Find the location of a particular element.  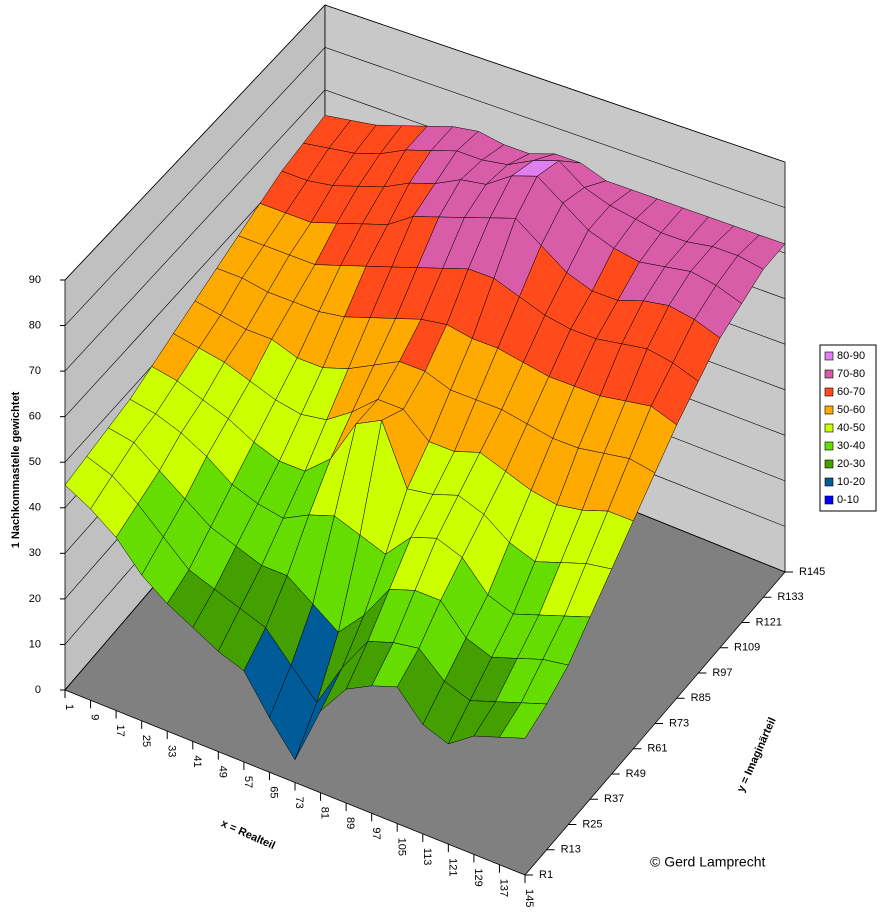

y-tick-label: R145 is located at coordinates (812, 572).